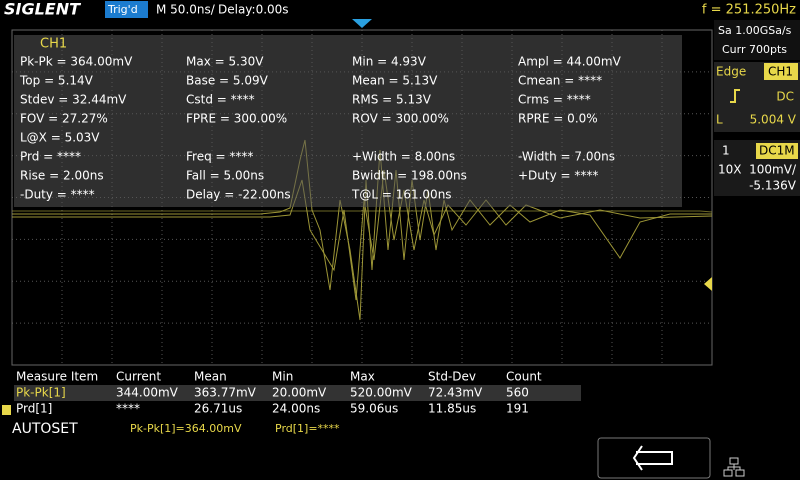  Describe the element at coordinates (362, 23) in the screenshot. I see `trigger-position-marker` at that location.